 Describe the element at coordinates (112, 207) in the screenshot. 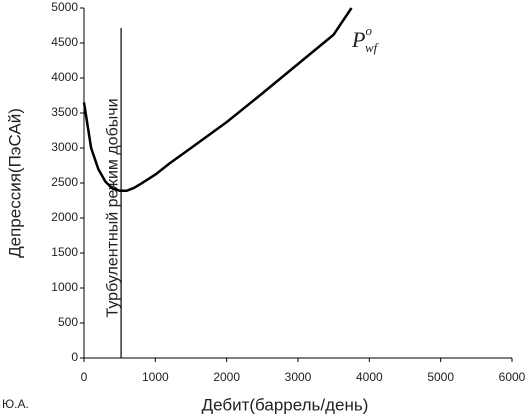

I see `regime-label: Турбулентный режим добычи` at that location.